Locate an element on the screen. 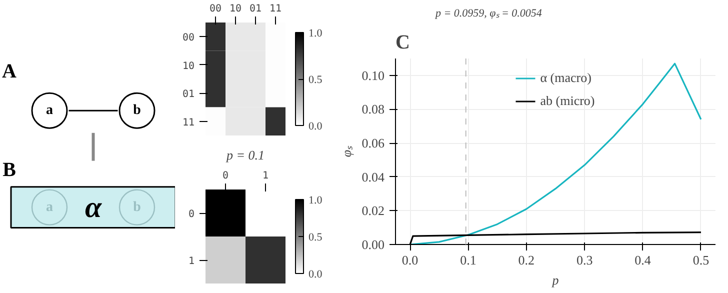  chart-title: p = 0.0959, φₛ = 0.0054 is located at coordinates (488, 14).